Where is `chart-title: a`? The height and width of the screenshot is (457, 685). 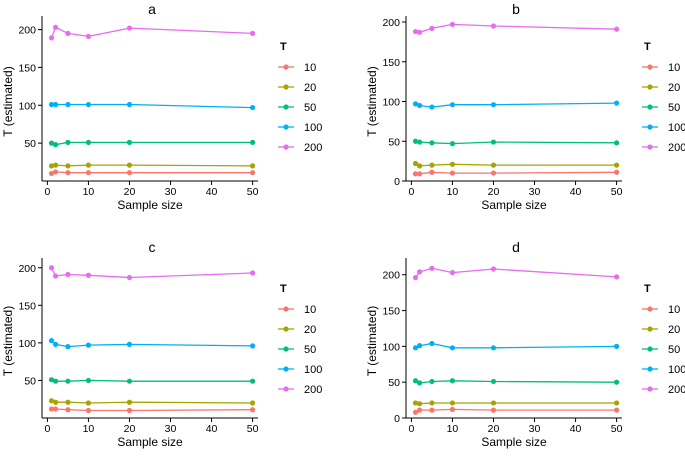
chart-title: a is located at coordinates (152, 9).